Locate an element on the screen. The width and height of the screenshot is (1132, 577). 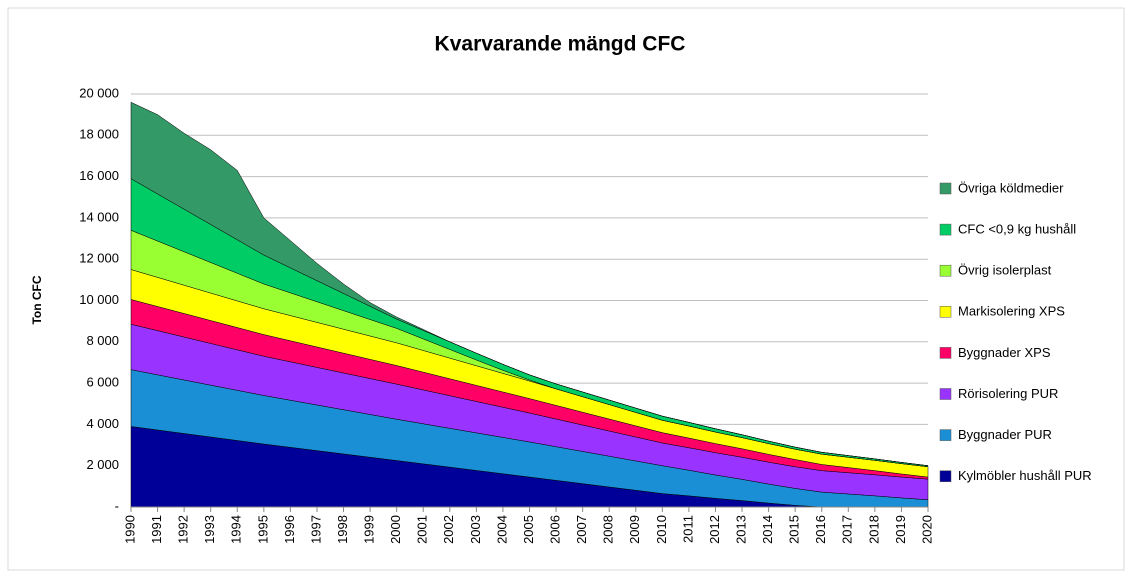
x-tick-label: 2009 is located at coordinates (634, 529).